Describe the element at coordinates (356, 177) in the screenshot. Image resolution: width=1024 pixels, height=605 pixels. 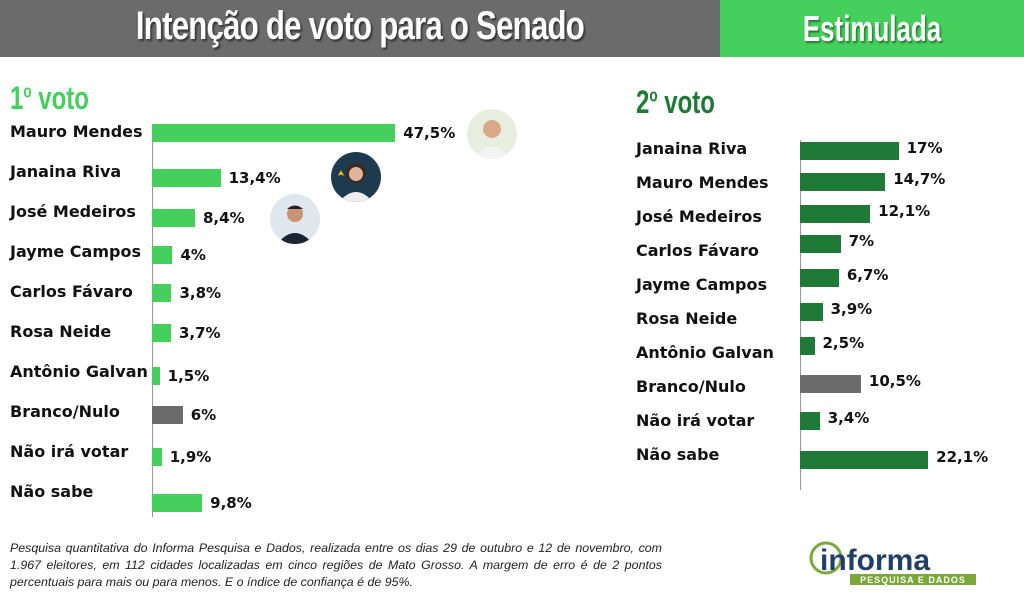
I see `candidate-photo-janaina-riva` at that location.